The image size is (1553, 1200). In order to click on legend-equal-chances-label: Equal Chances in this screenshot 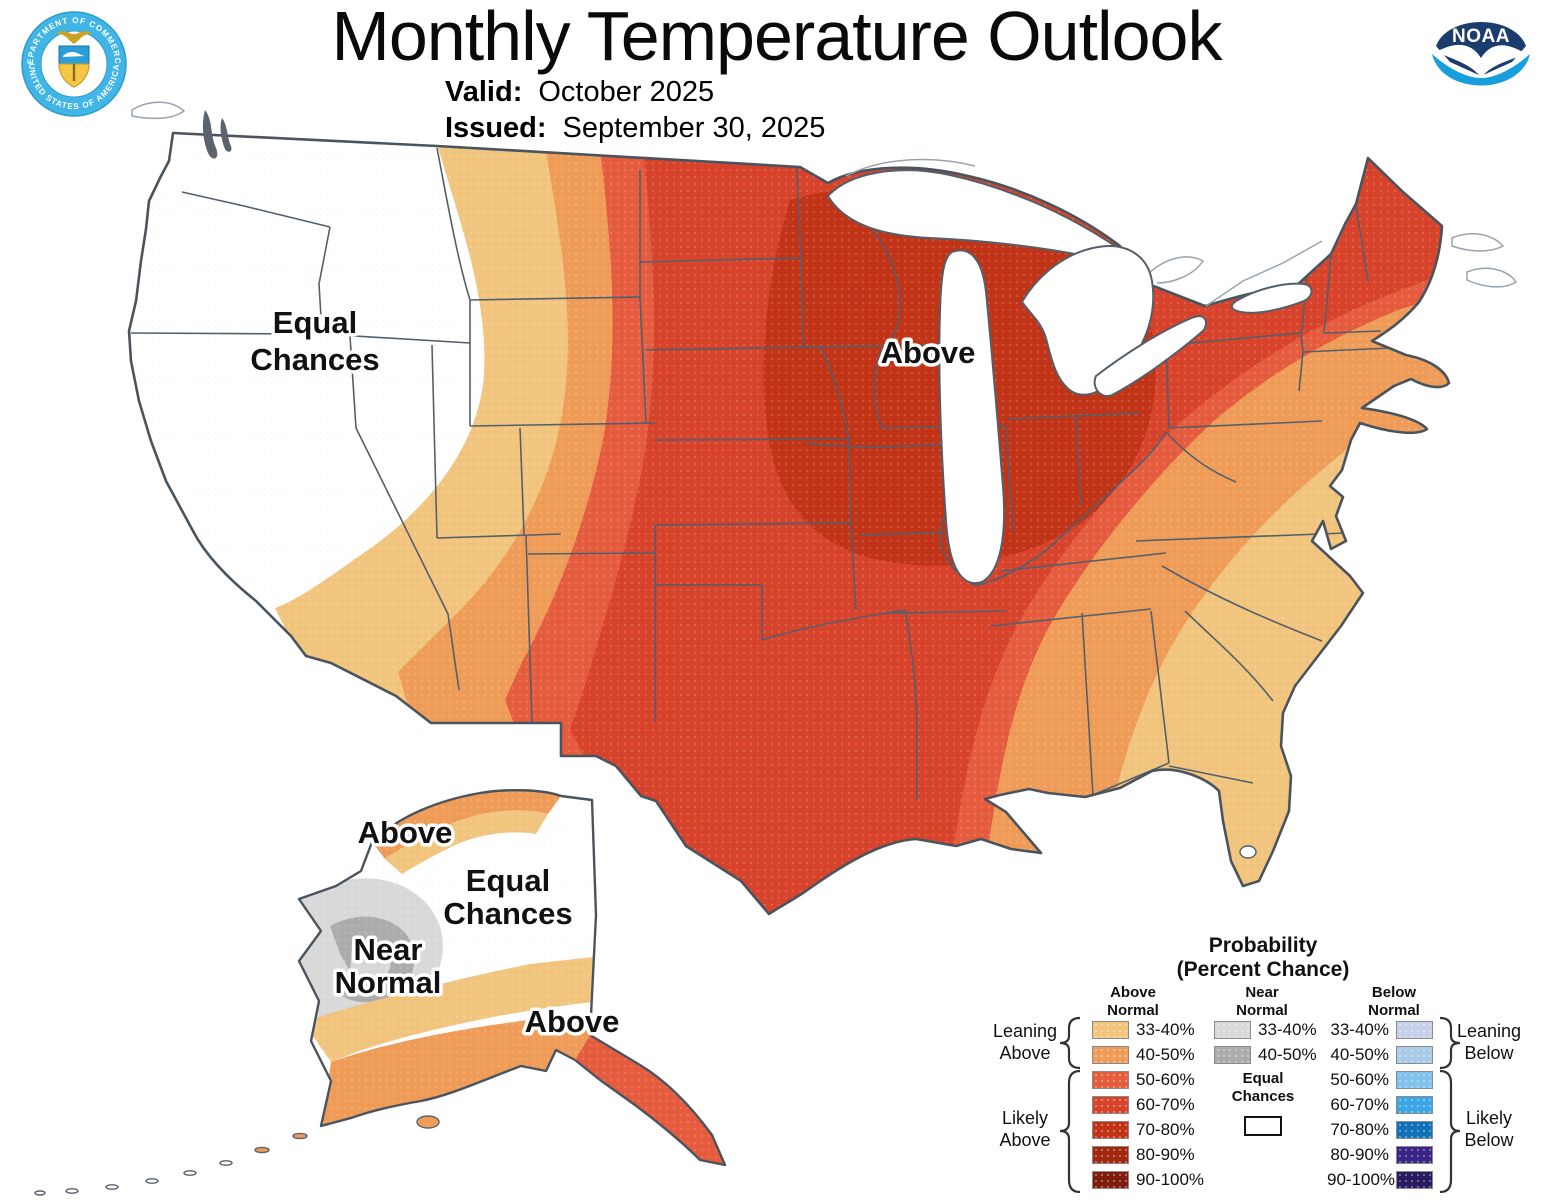, I will do `click(1263, 1087)`.